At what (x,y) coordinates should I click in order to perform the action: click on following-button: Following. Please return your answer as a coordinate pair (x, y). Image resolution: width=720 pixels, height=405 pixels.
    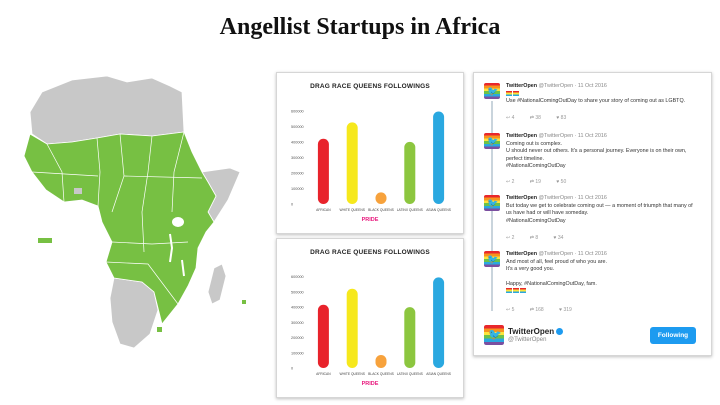
    Looking at the image, I should click on (673, 335).